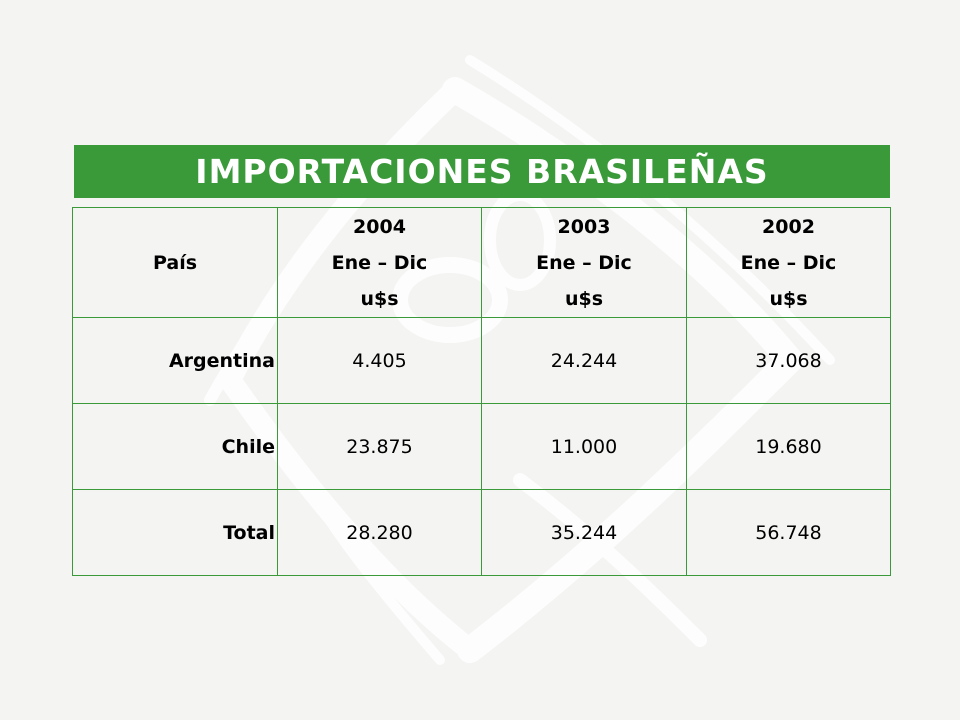  What do you see at coordinates (584, 446) in the screenshot?
I see `cell-value: 11.000` at bounding box center [584, 446].